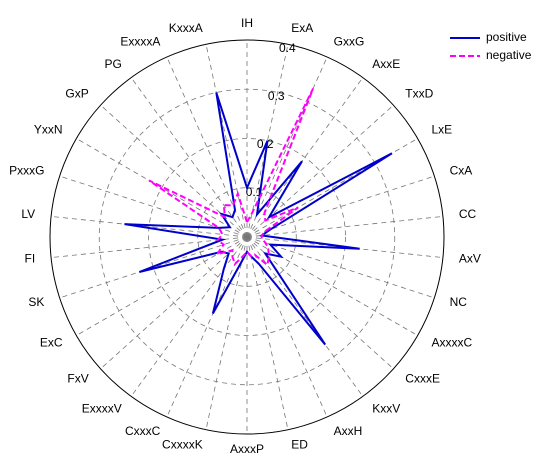 Image resolution: width=550 pixels, height=476 pixels. I want to click on category-label: CxxxE, so click(422, 379).